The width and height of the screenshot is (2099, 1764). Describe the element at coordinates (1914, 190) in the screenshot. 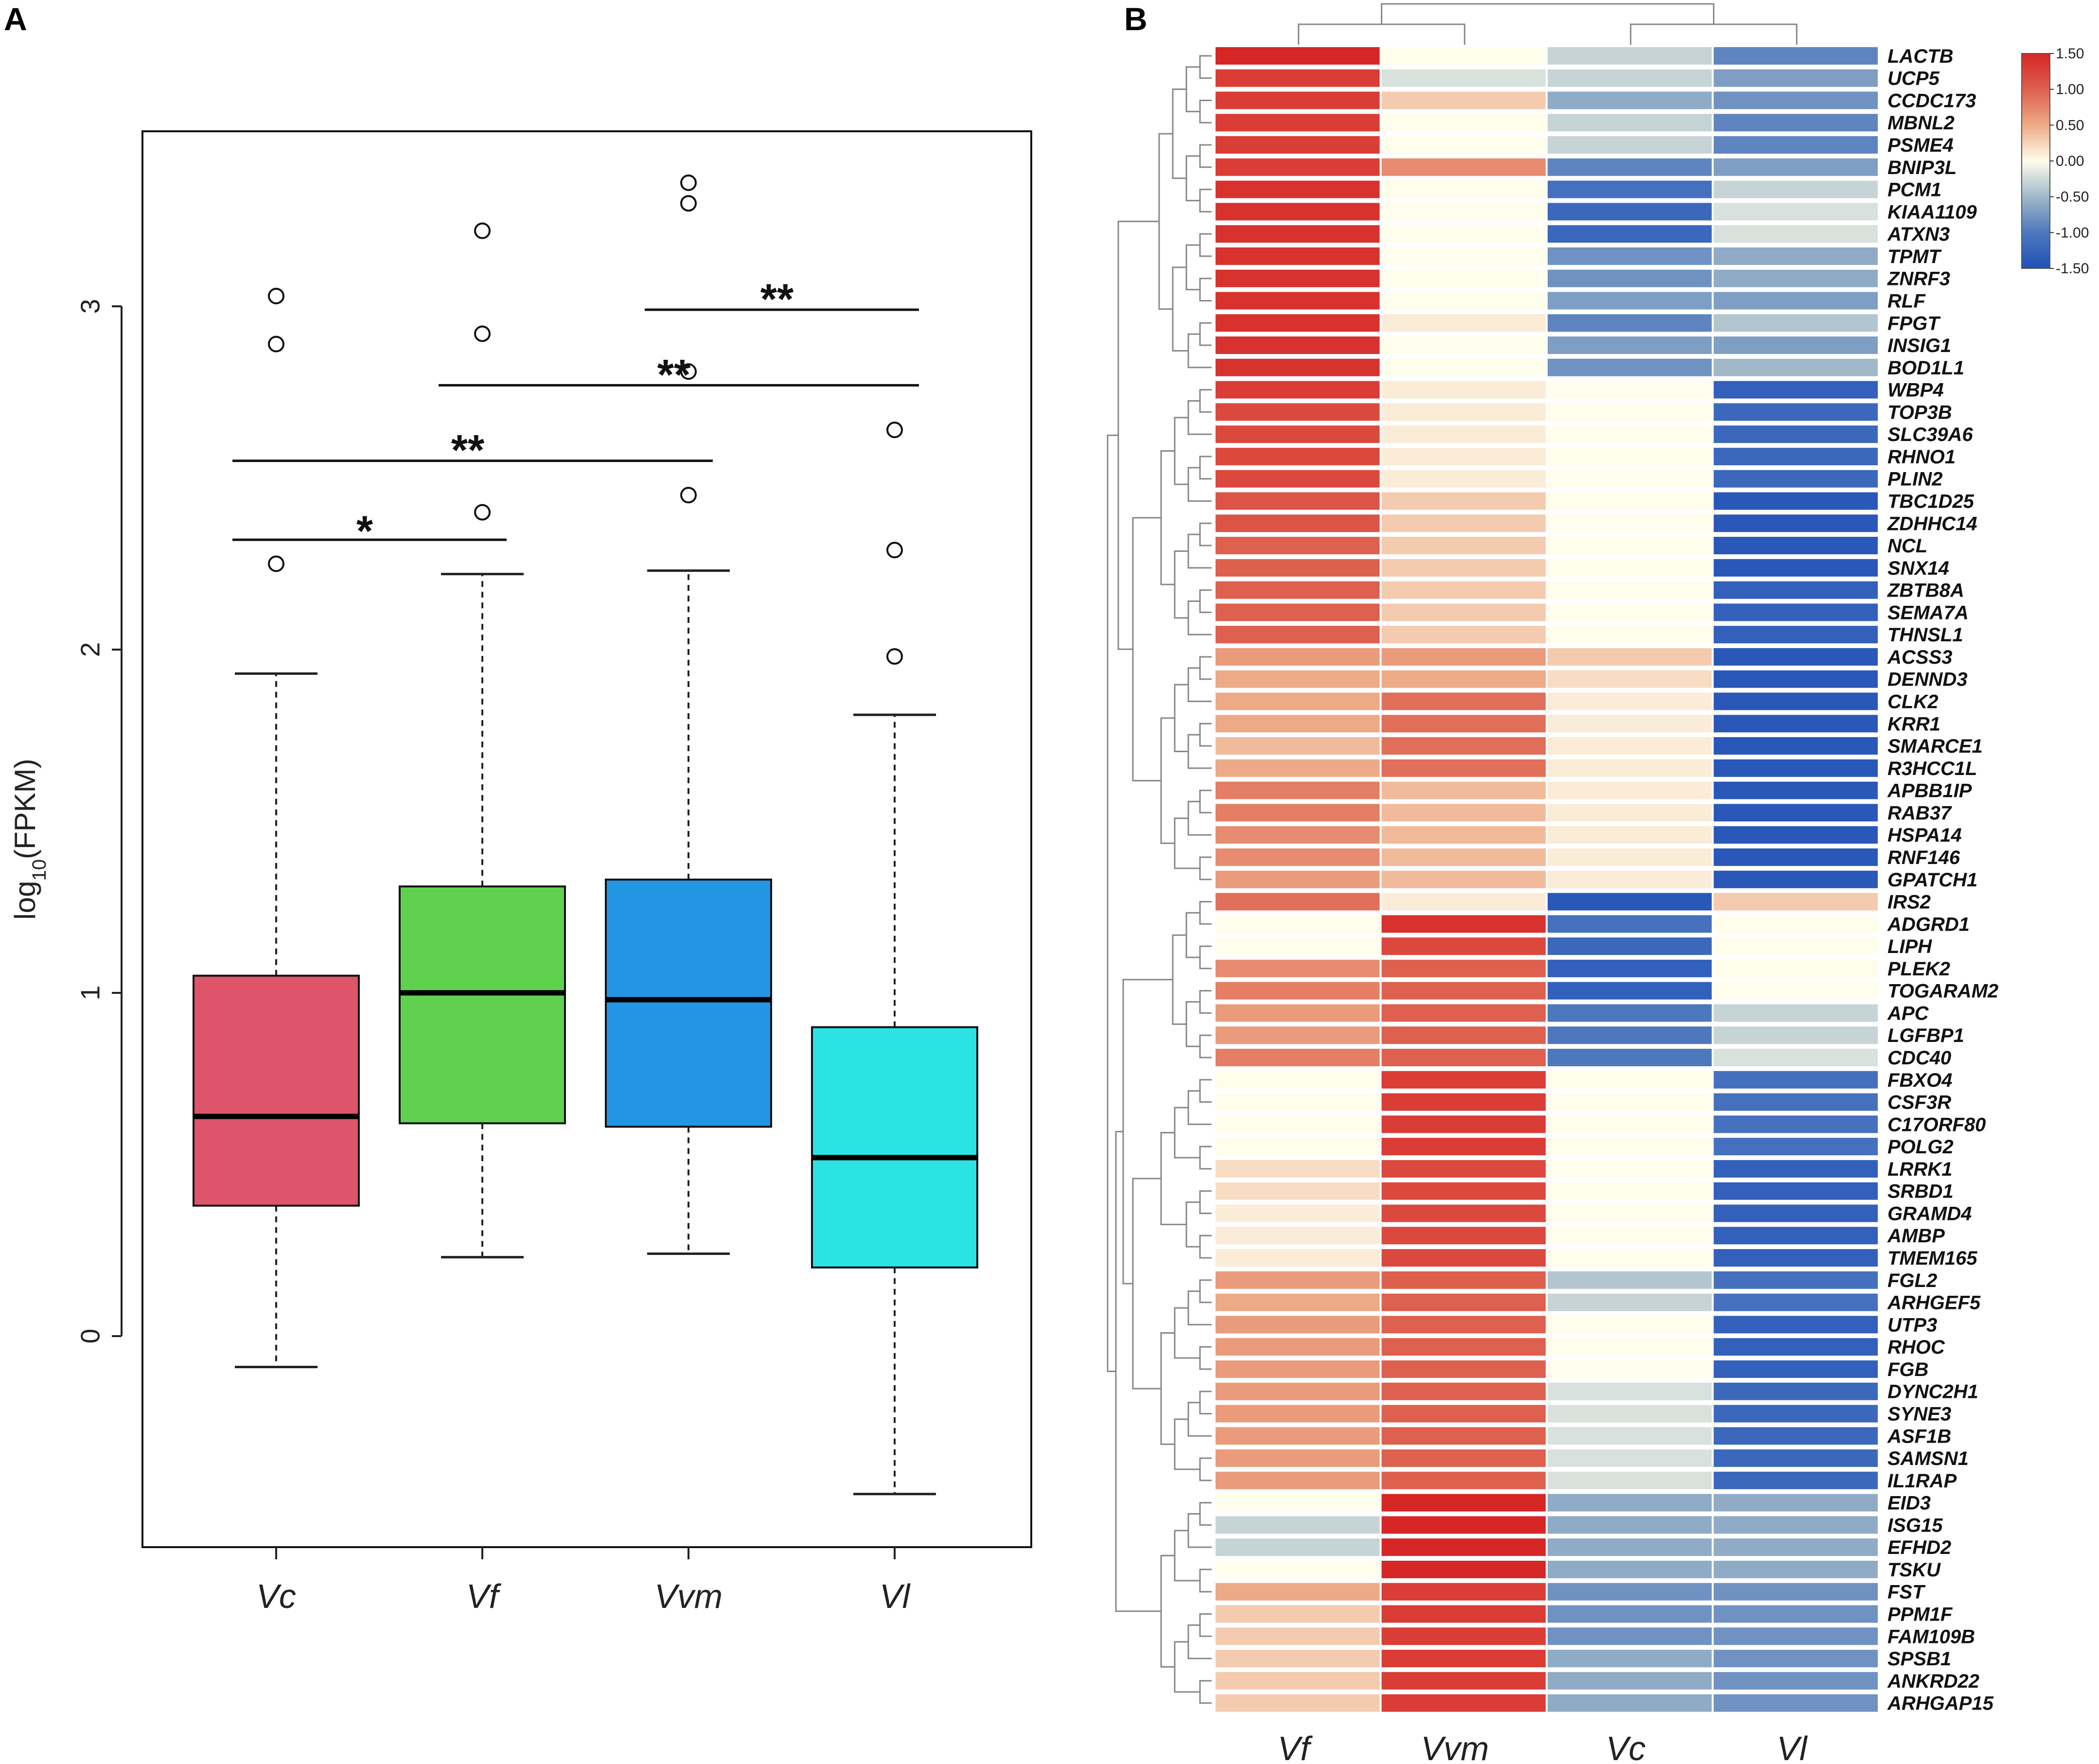

I see `gene-label: PCM1` at that location.